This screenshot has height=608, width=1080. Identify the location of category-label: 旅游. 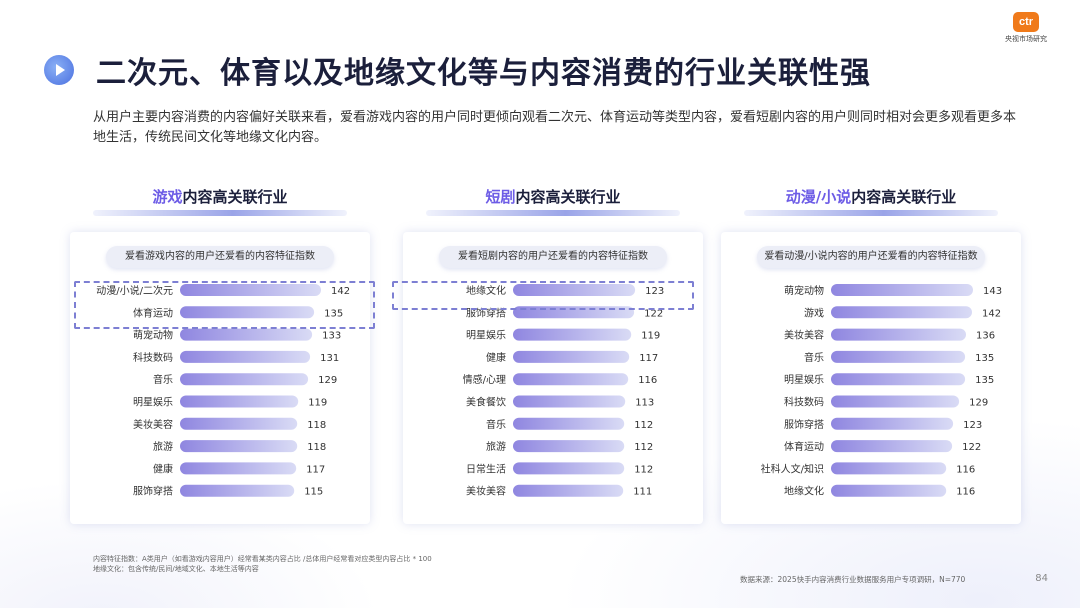
(163, 446).